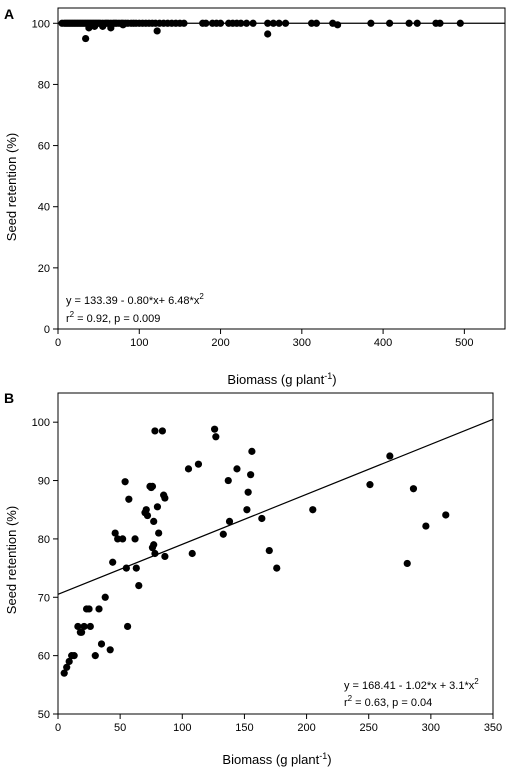  Describe the element at coordinates (44, 208) in the screenshot. I see `panel-a-y-tick-label: 40` at that location.